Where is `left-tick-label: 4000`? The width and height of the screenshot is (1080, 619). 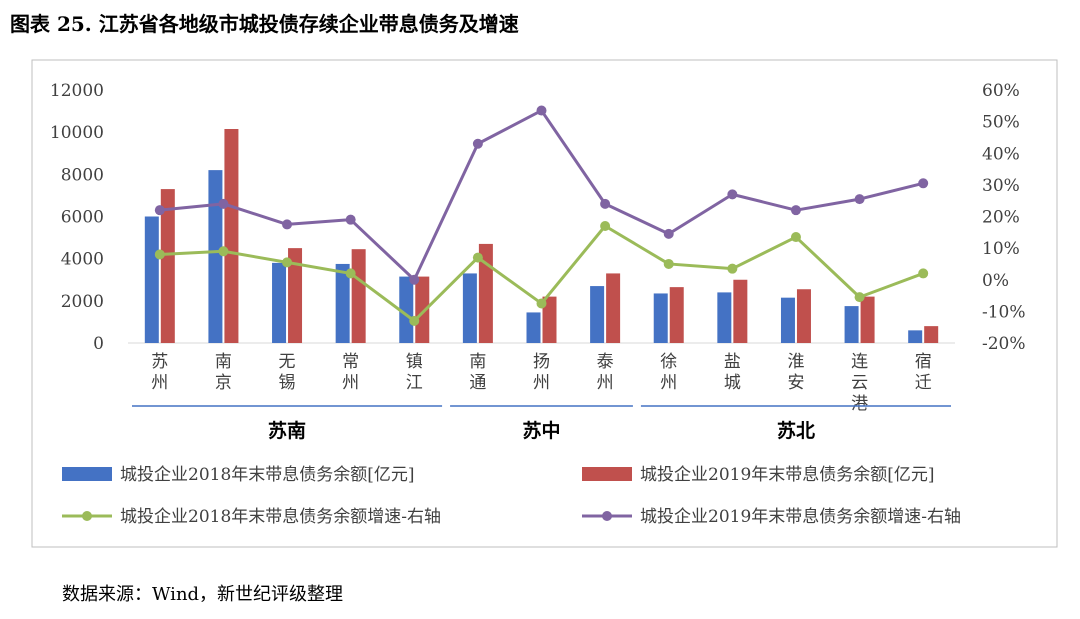
left-tick-label: 4000 is located at coordinates (82, 260).